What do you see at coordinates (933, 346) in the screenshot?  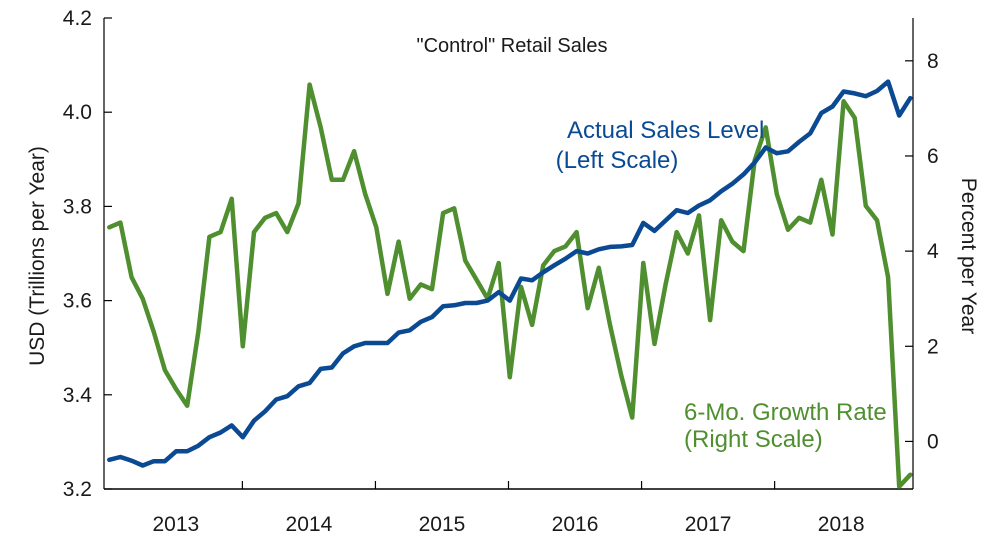 I see `right-tick-label: 2` at bounding box center [933, 346].